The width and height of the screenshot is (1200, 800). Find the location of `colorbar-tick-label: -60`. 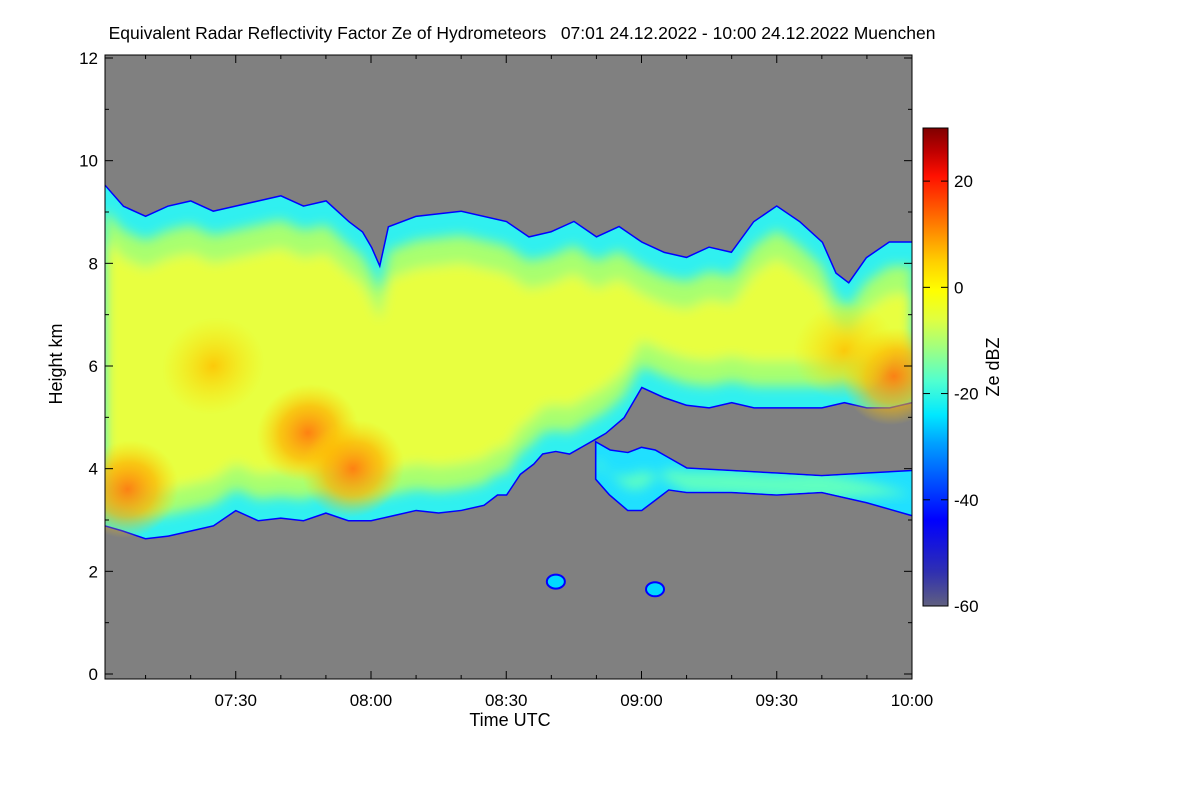

colorbar-tick-label: -60 is located at coordinates (966, 606).